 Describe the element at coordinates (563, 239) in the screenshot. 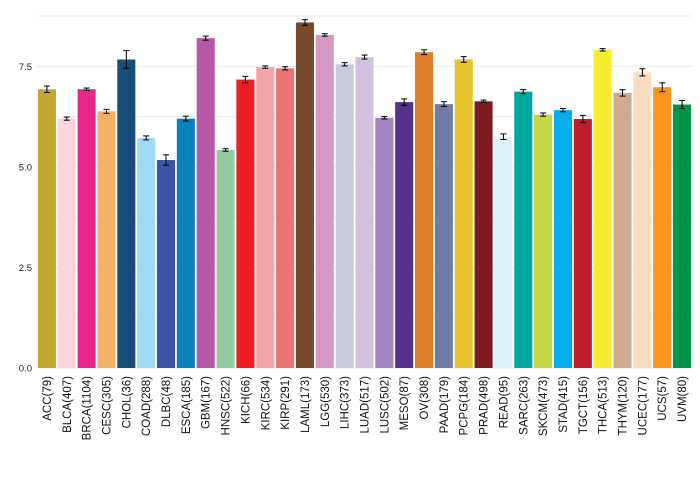

I see `bar-STAD(415)` at that location.